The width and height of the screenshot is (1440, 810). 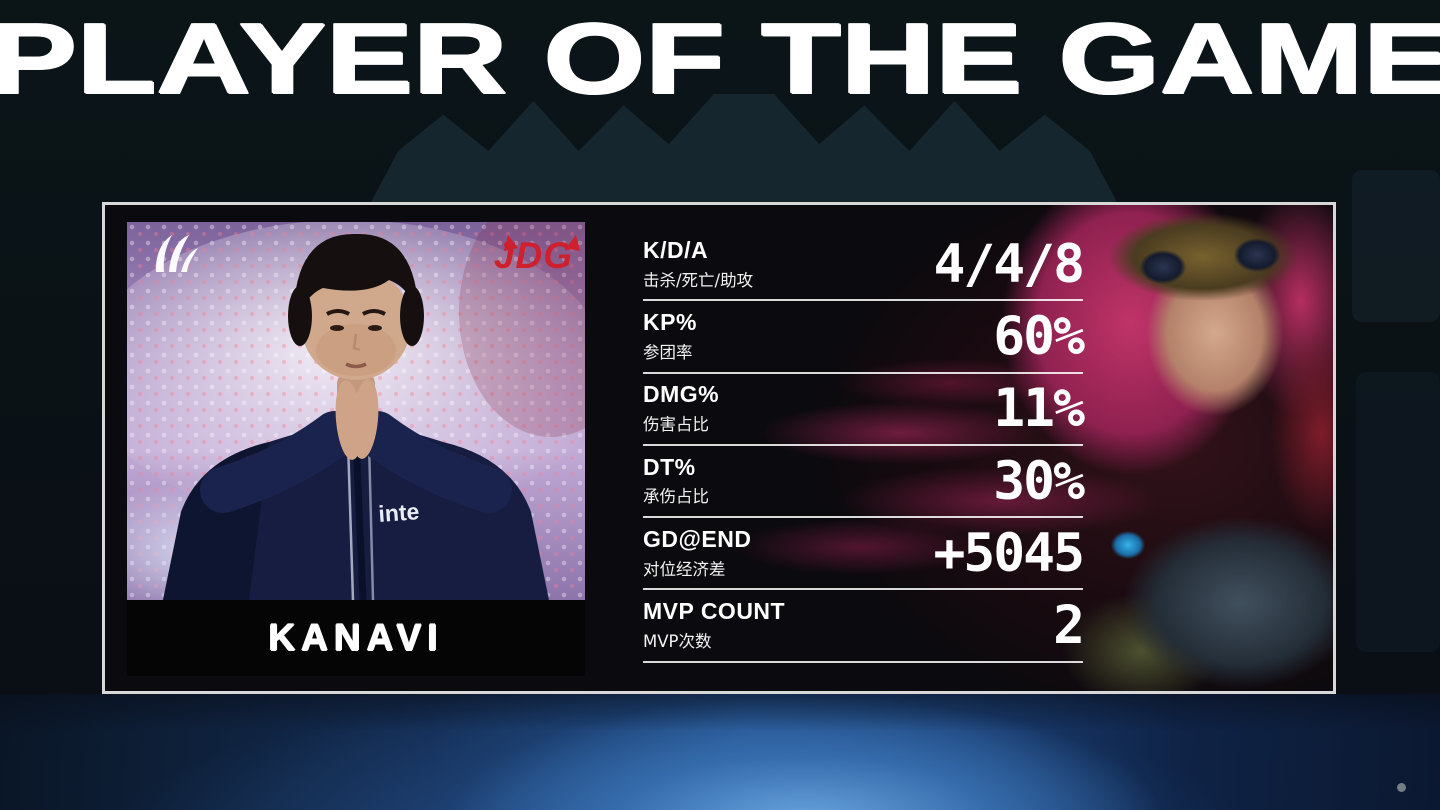 What do you see at coordinates (399, 512) in the screenshot?
I see `jersey-sponsor-text: inte` at bounding box center [399, 512].